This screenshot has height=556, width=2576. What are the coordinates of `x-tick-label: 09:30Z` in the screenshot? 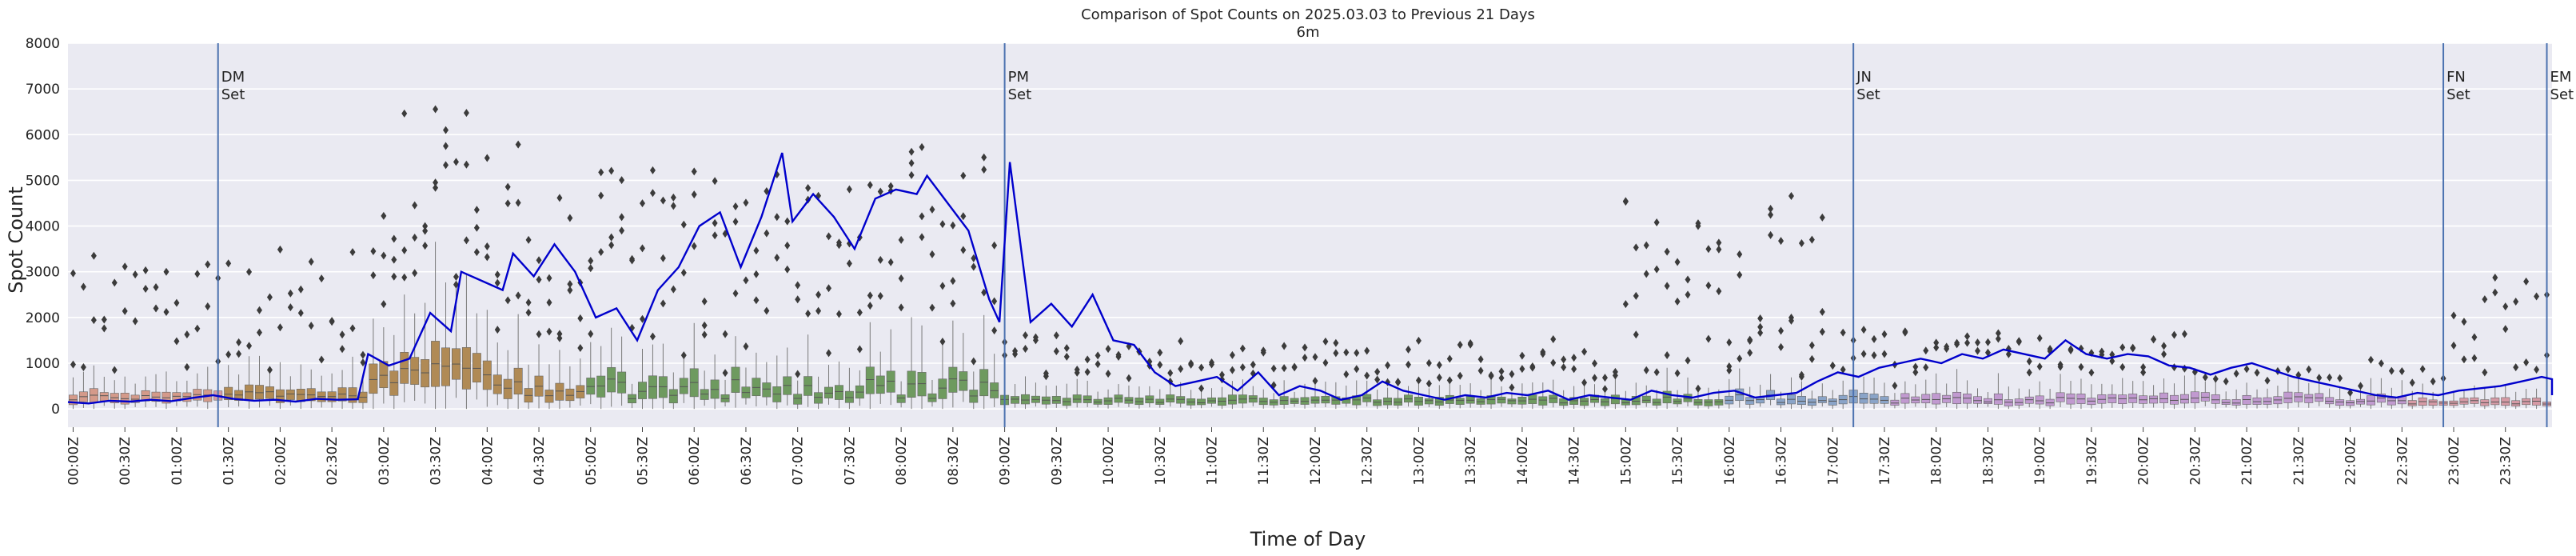 It's located at (1057, 461).